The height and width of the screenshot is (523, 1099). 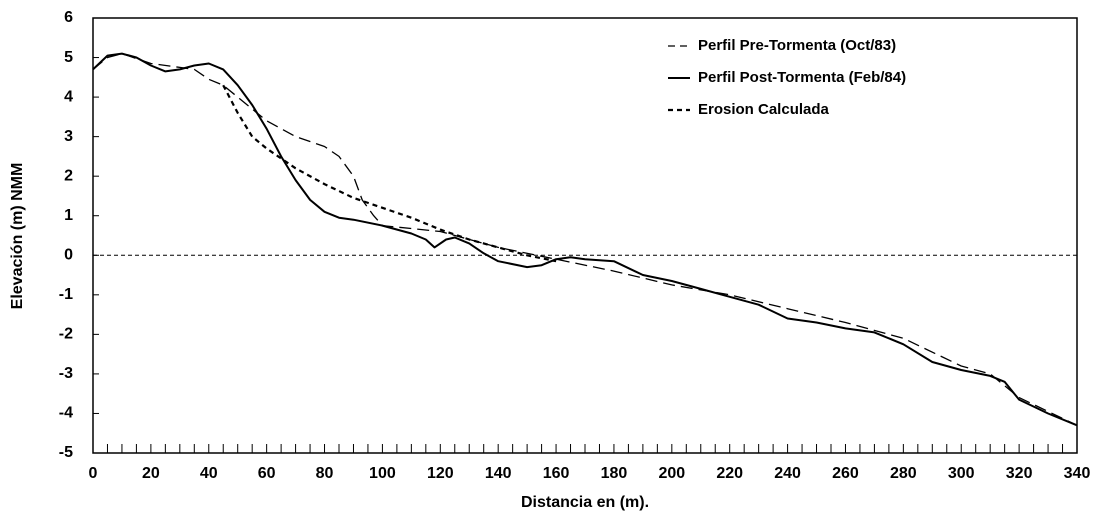 I want to click on x-tick-label: 140, so click(x=498, y=473).